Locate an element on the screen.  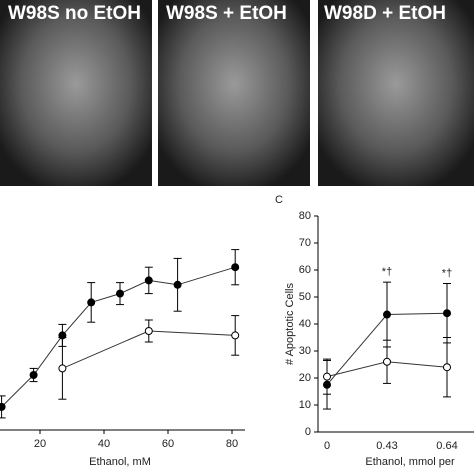
panel-label: W98S + EtOH is located at coordinates (226, 13).